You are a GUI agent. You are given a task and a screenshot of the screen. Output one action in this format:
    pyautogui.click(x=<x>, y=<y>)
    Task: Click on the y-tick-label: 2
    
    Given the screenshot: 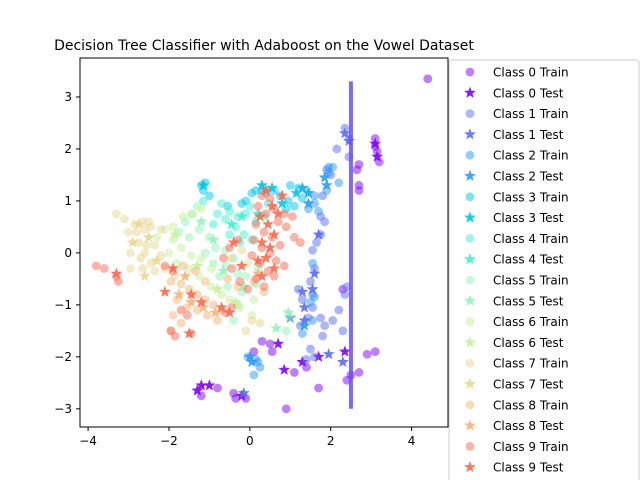 What is the action you would take?
    pyautogui.click(x=68, y=149)
    